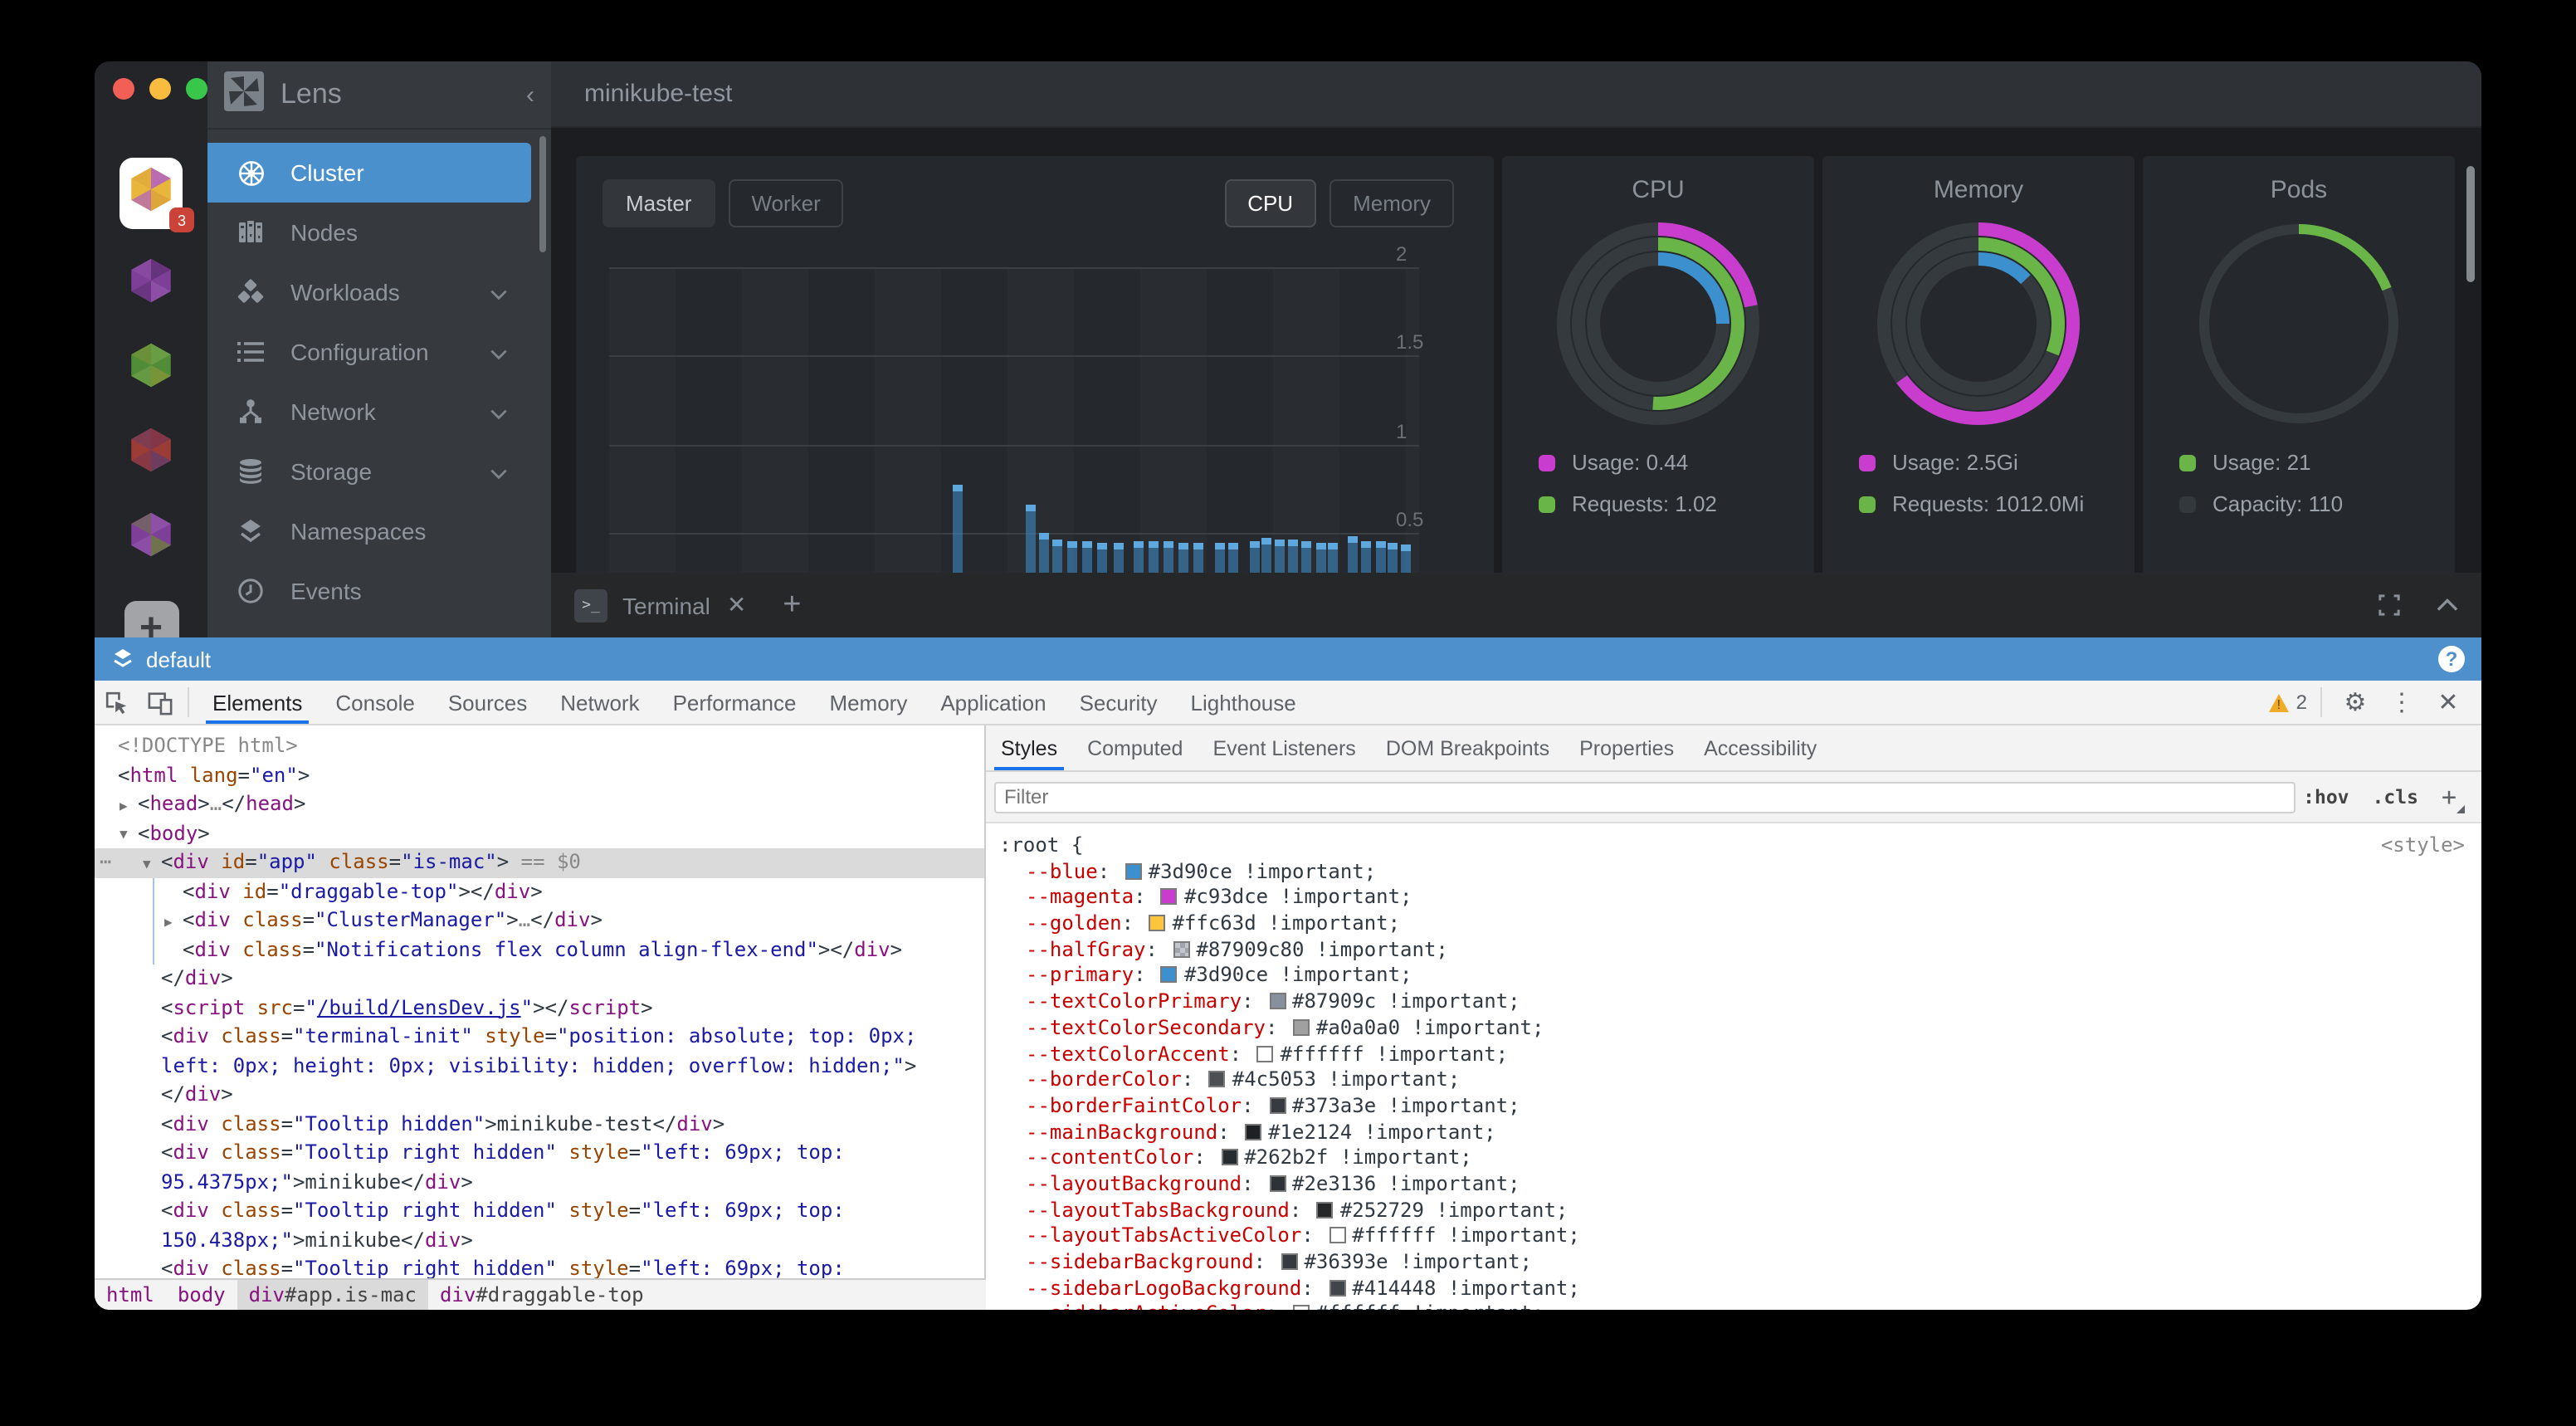 The width and height of the screenshot is (2576, 1426). Describe the element at coordinates (1392, 203) in the screenshot. I see `metric-tab-memory-button: Memory` at that location.